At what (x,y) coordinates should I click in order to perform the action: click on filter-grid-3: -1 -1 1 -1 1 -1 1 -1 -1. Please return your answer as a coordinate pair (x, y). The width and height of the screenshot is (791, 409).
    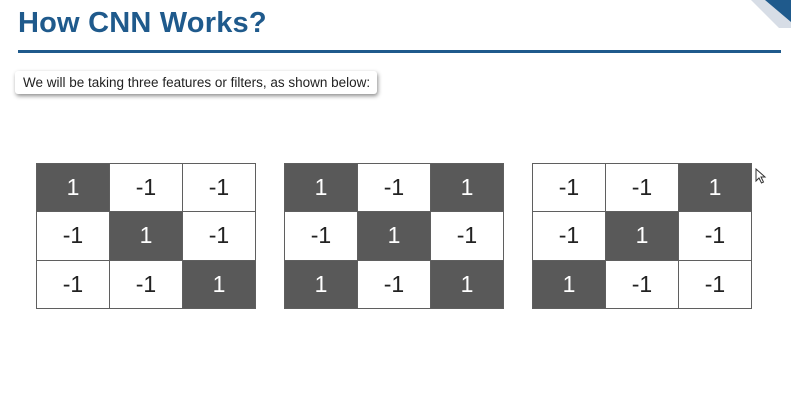
    Looking at the image, I should click on (642, 236).